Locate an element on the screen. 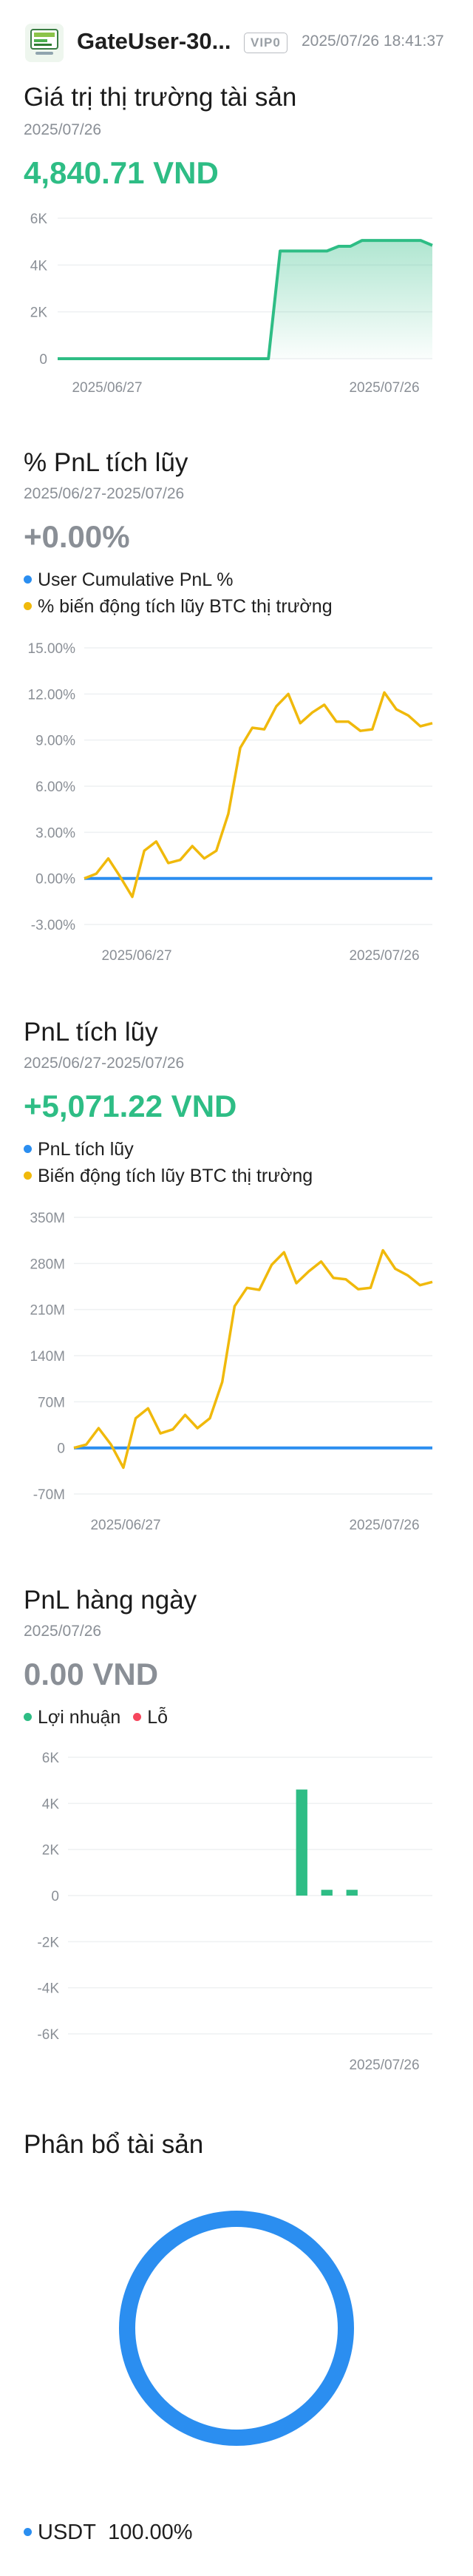 Image resolution: width=473 pixels, height=2576 pixels. legend-label: Lỗ is located at coordinates (158, 1717).